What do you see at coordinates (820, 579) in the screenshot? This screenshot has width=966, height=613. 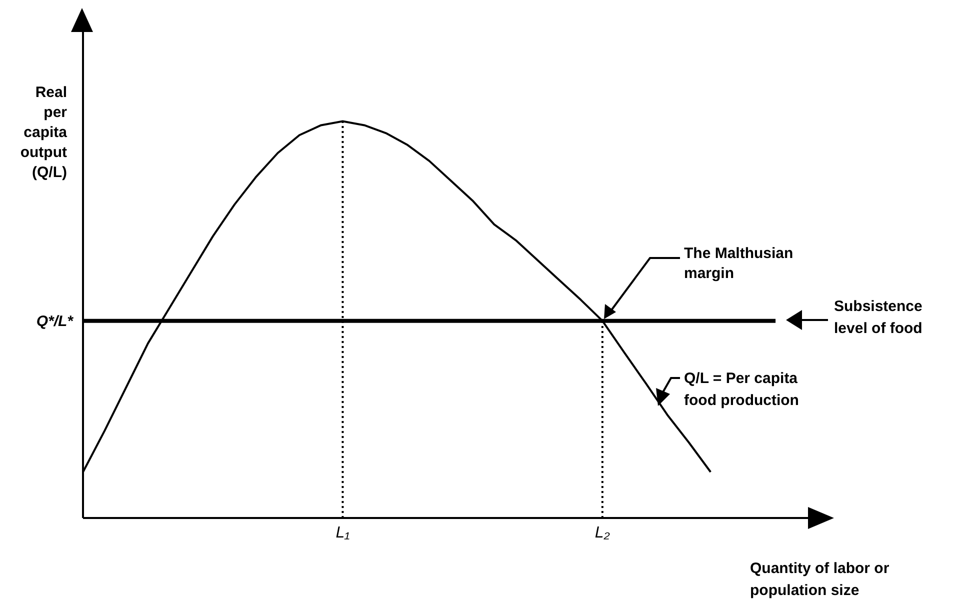 I see `x-axis-title: Quantity of labor or population size` at bounding box center [820, 579].